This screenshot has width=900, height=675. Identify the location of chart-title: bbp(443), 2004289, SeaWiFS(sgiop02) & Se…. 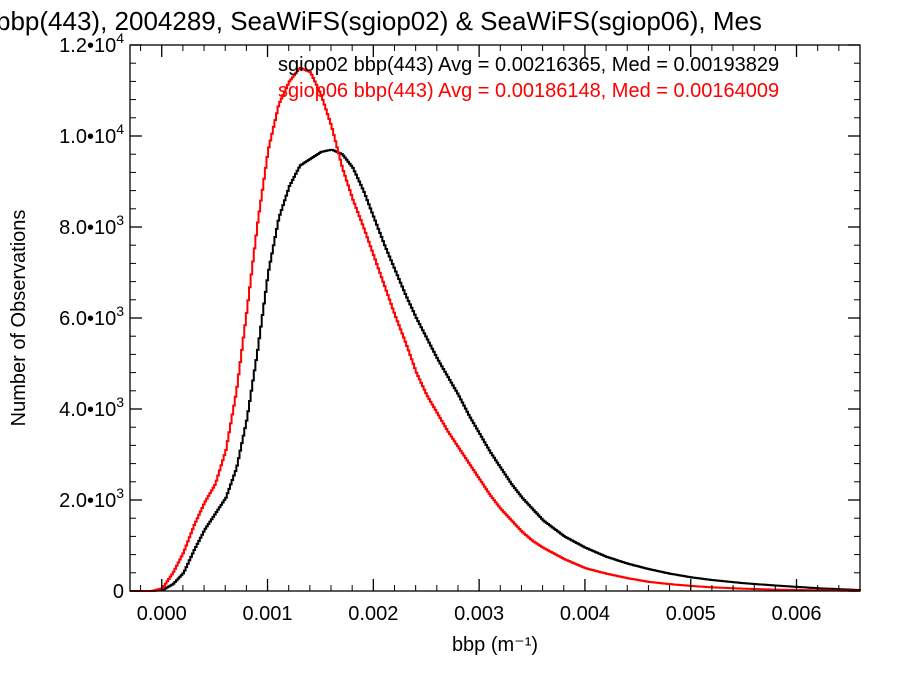
(381, 21).